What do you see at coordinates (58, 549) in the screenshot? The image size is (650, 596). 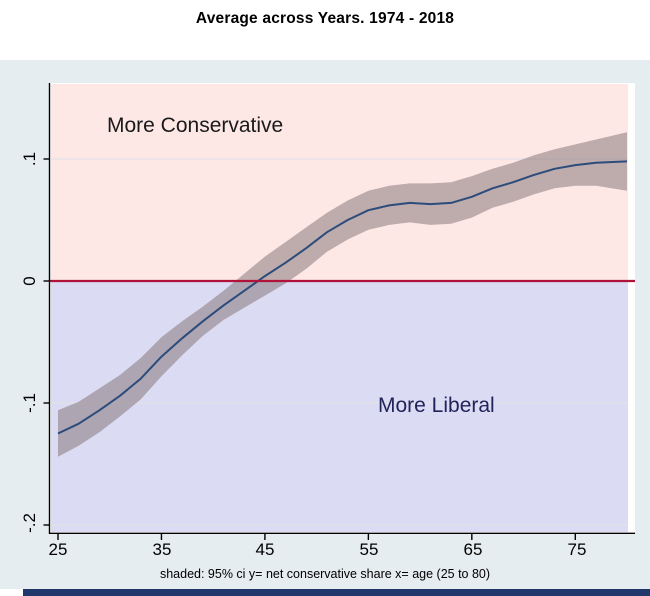 I see `x-tick-label-25: 25` at bounding box center [58, 549].